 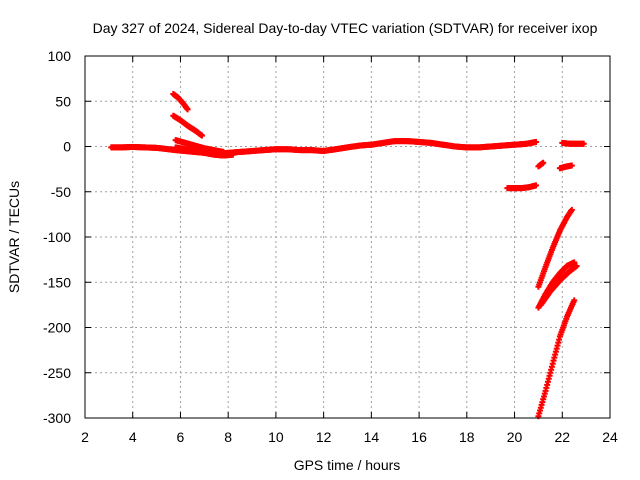 What do you see at coordinates (467, 437) in the screenshot?
I see `x-tick-label: 18` at bounding box center [467, 437].